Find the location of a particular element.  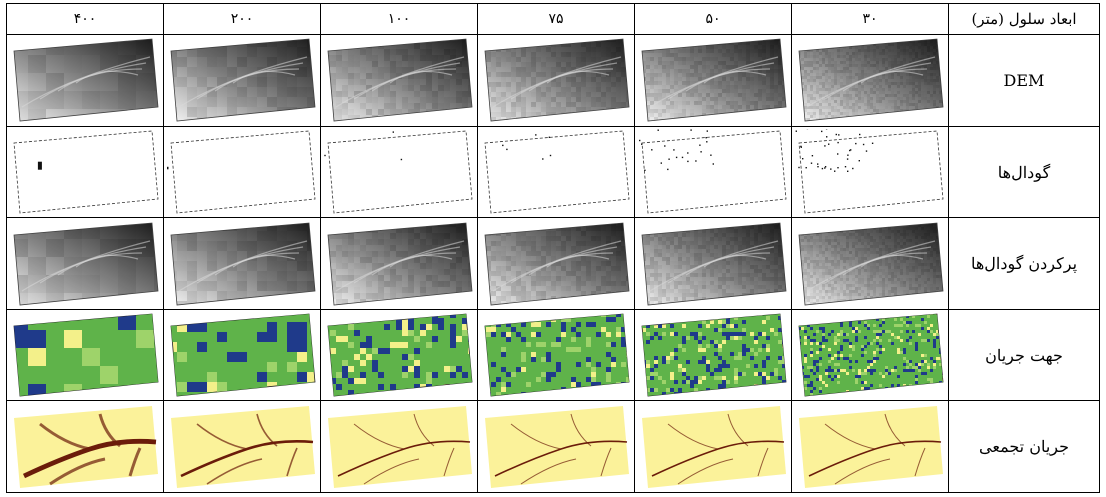

column-header: ۲۰۰ is located at coordinates (242, 19).